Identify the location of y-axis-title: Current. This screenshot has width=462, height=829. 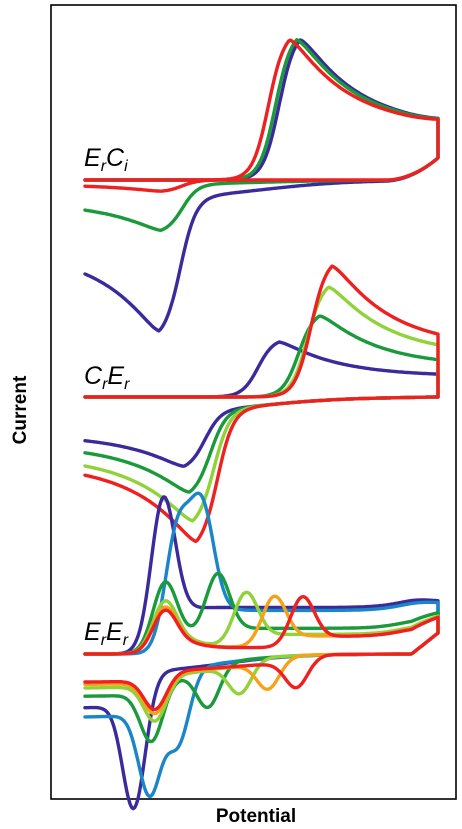
(20, 409).